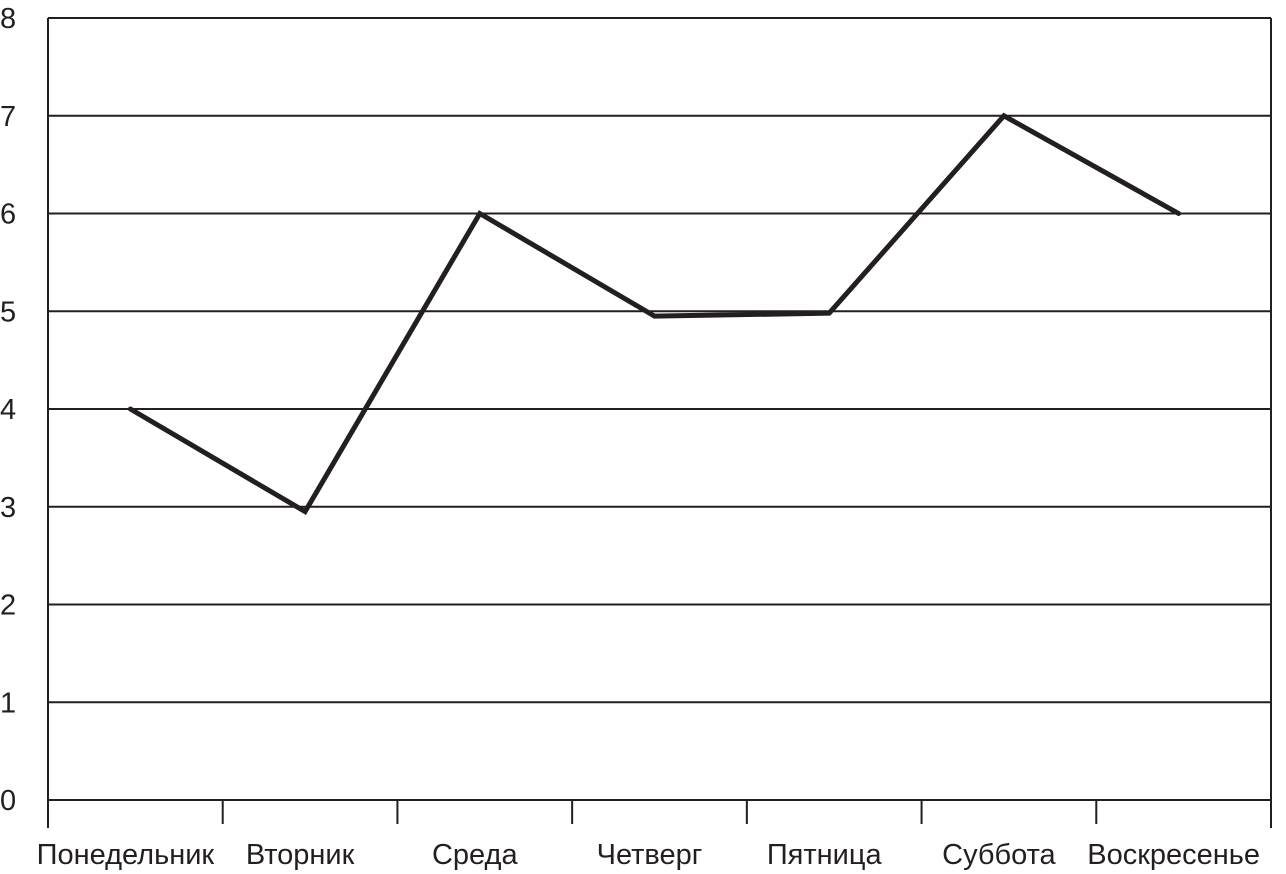  I want to click on y-tick-label: 1, so click(8, 703).